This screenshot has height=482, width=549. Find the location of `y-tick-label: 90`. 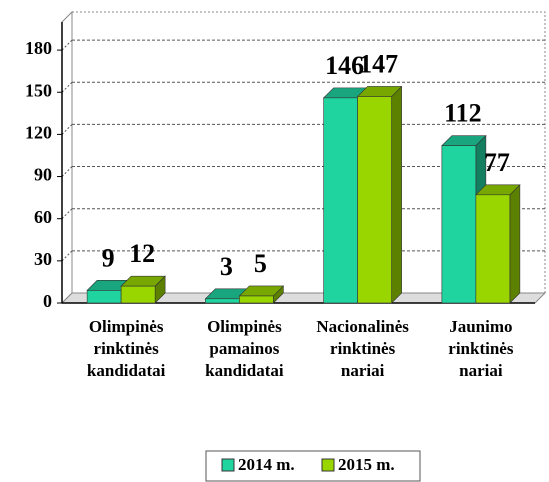

y-tick-label: 90 is located at coordinates (43, 175).